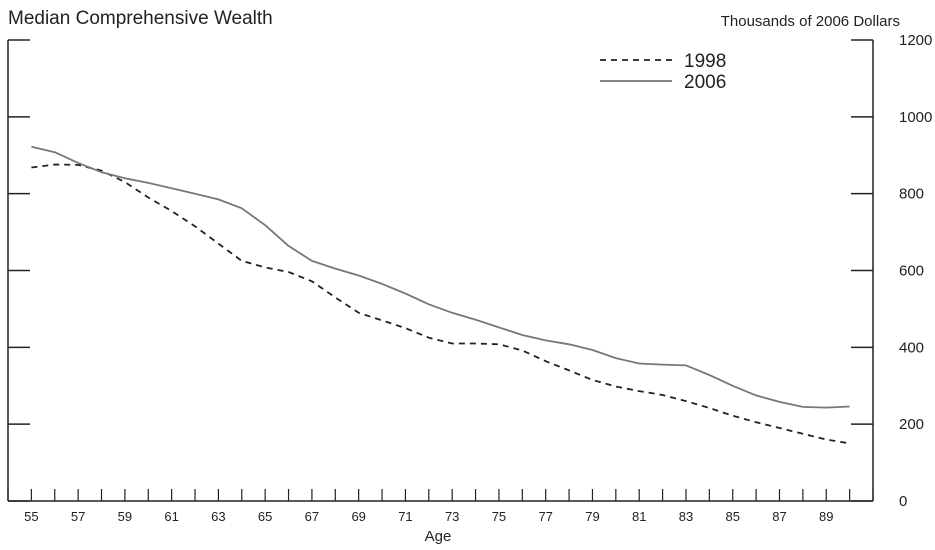 This screenshot has width=935, height=550. Describe the element at coordinates (405, 516) in the screenshot. I see `x-tick-label: 71` at that location.